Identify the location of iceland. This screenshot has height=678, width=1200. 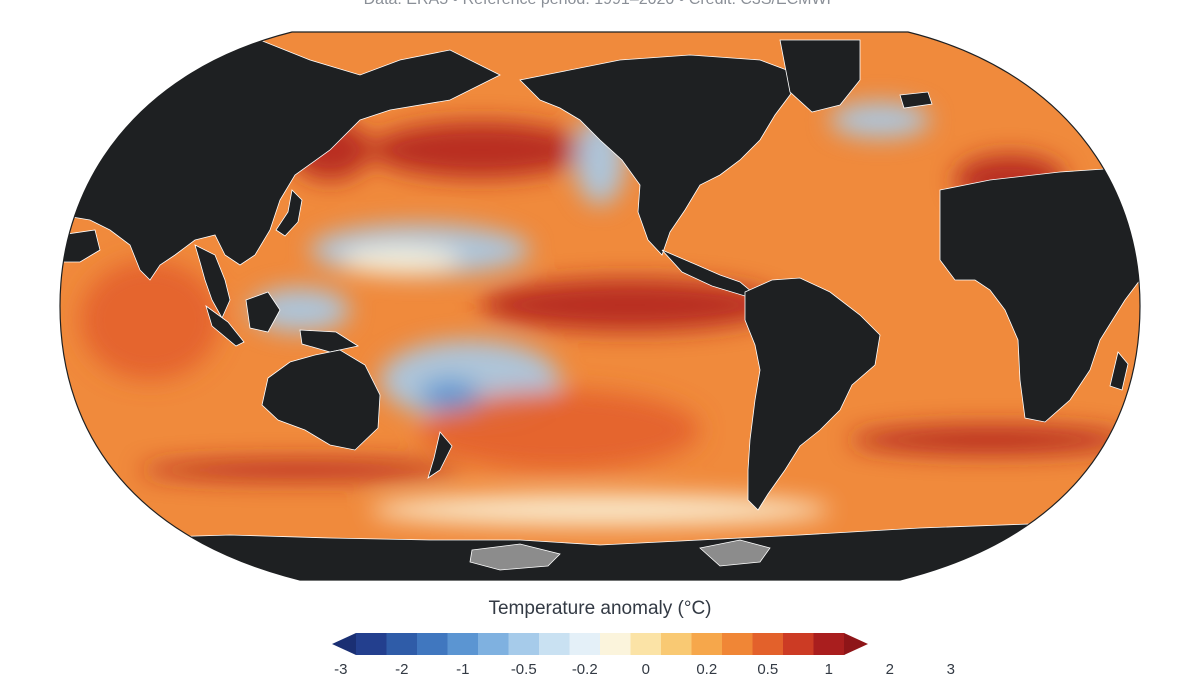
(916, 100).